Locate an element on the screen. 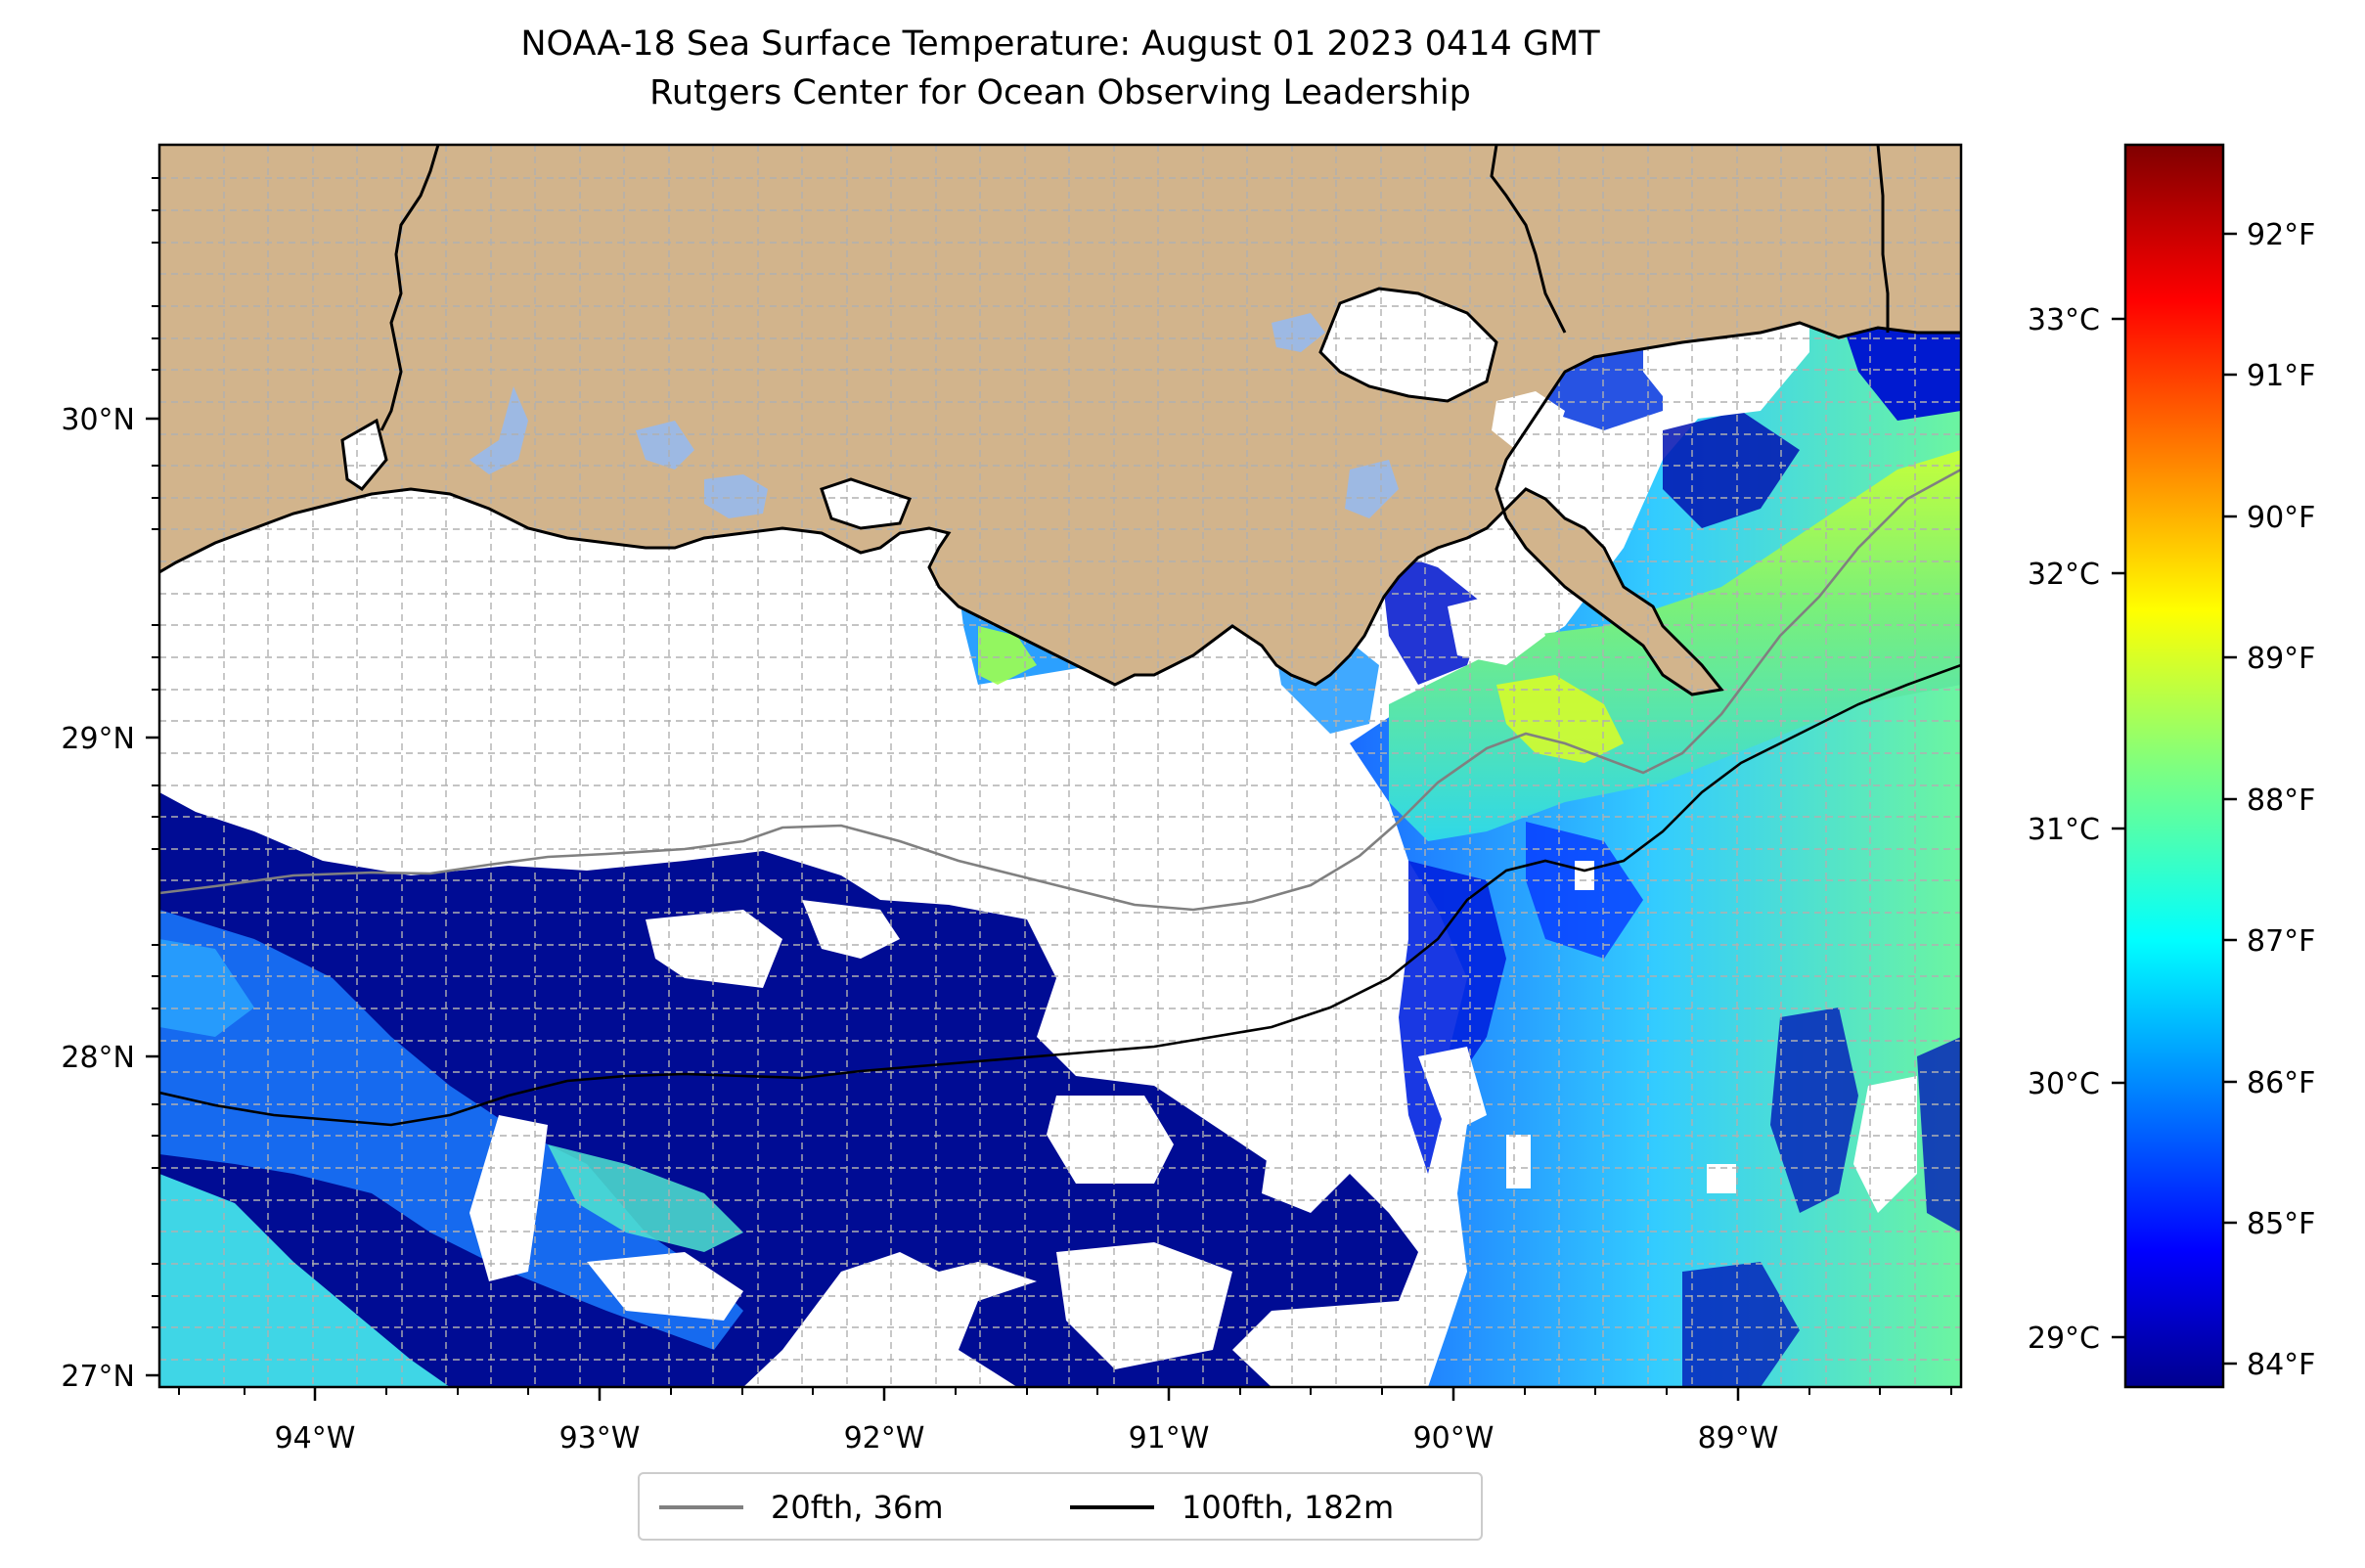 The image size is (2365, 1568). sst-blue-patch-ne is located at coordinates (1731, 469).